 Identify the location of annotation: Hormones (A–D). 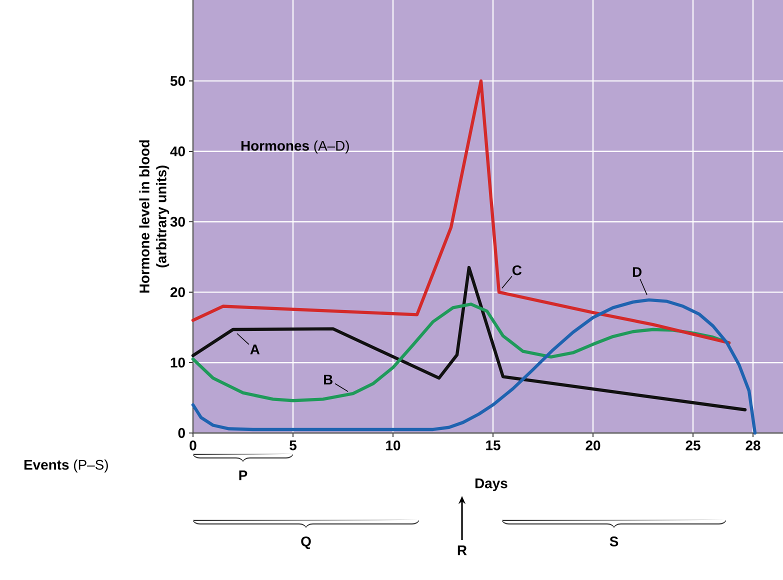
(295, 147).